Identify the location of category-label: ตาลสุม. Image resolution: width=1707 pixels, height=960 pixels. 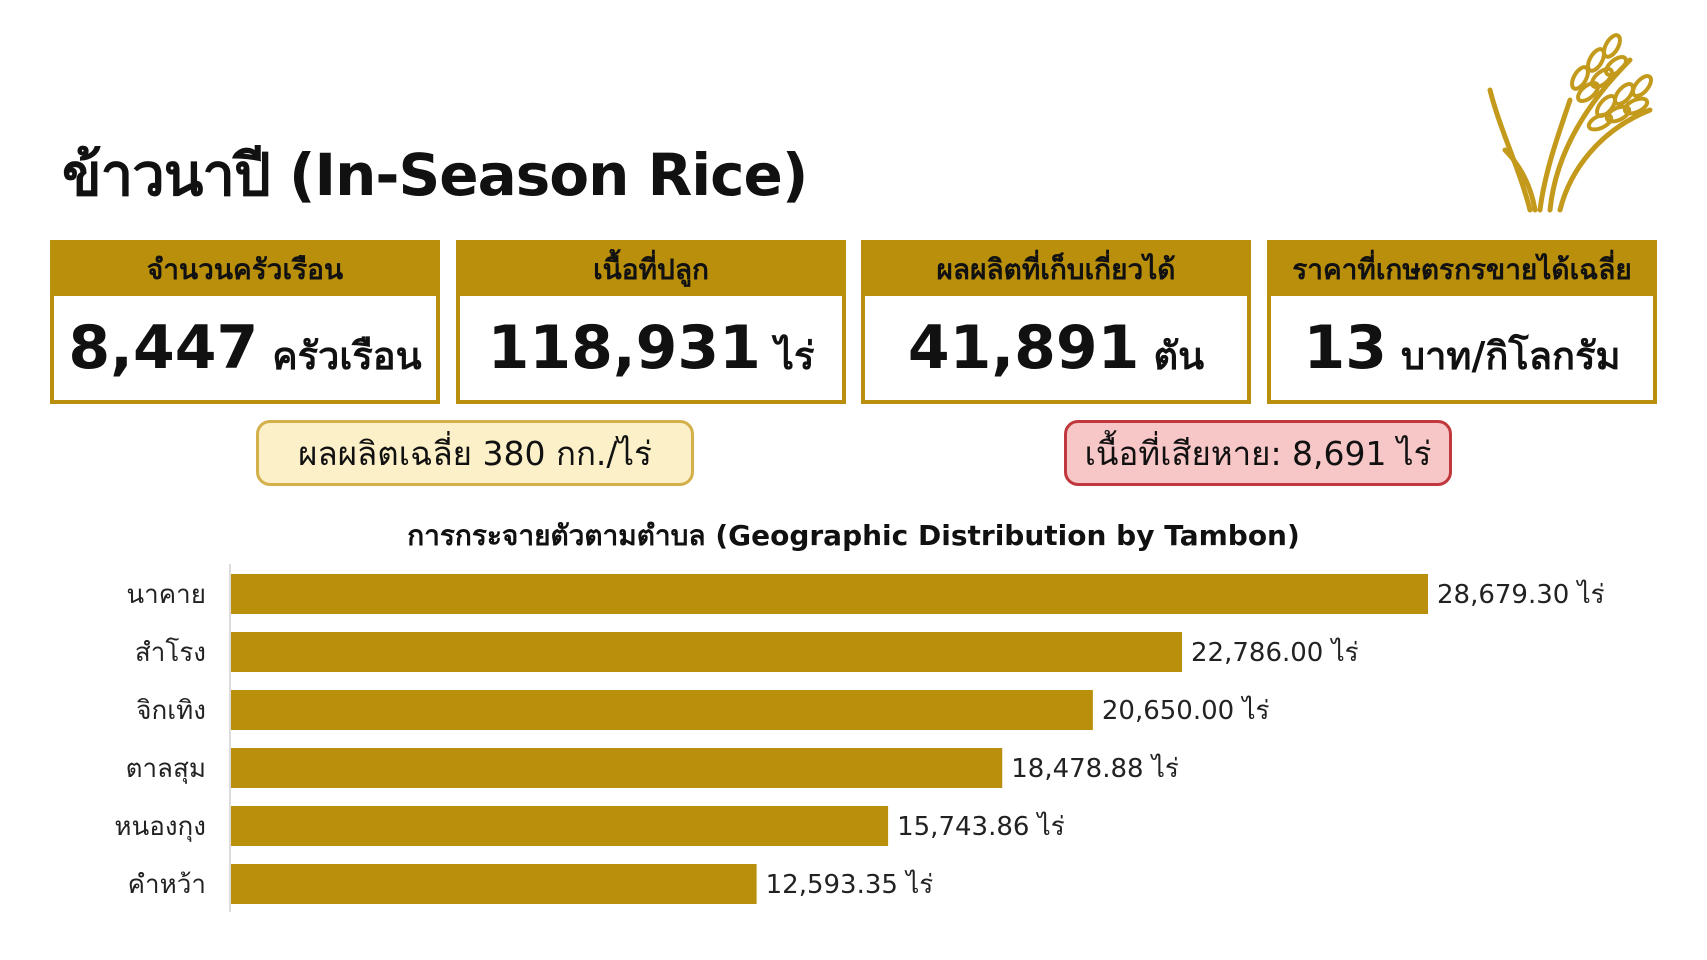
(166, 769).